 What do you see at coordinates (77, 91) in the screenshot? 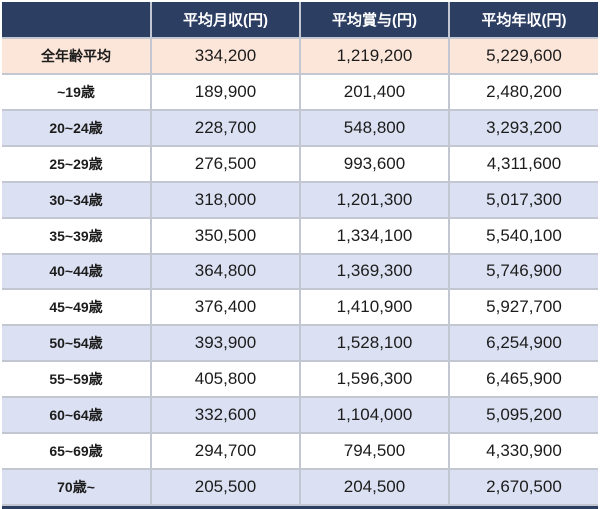
I see `row-label: ~19歳` at bounding box center [77, 91].